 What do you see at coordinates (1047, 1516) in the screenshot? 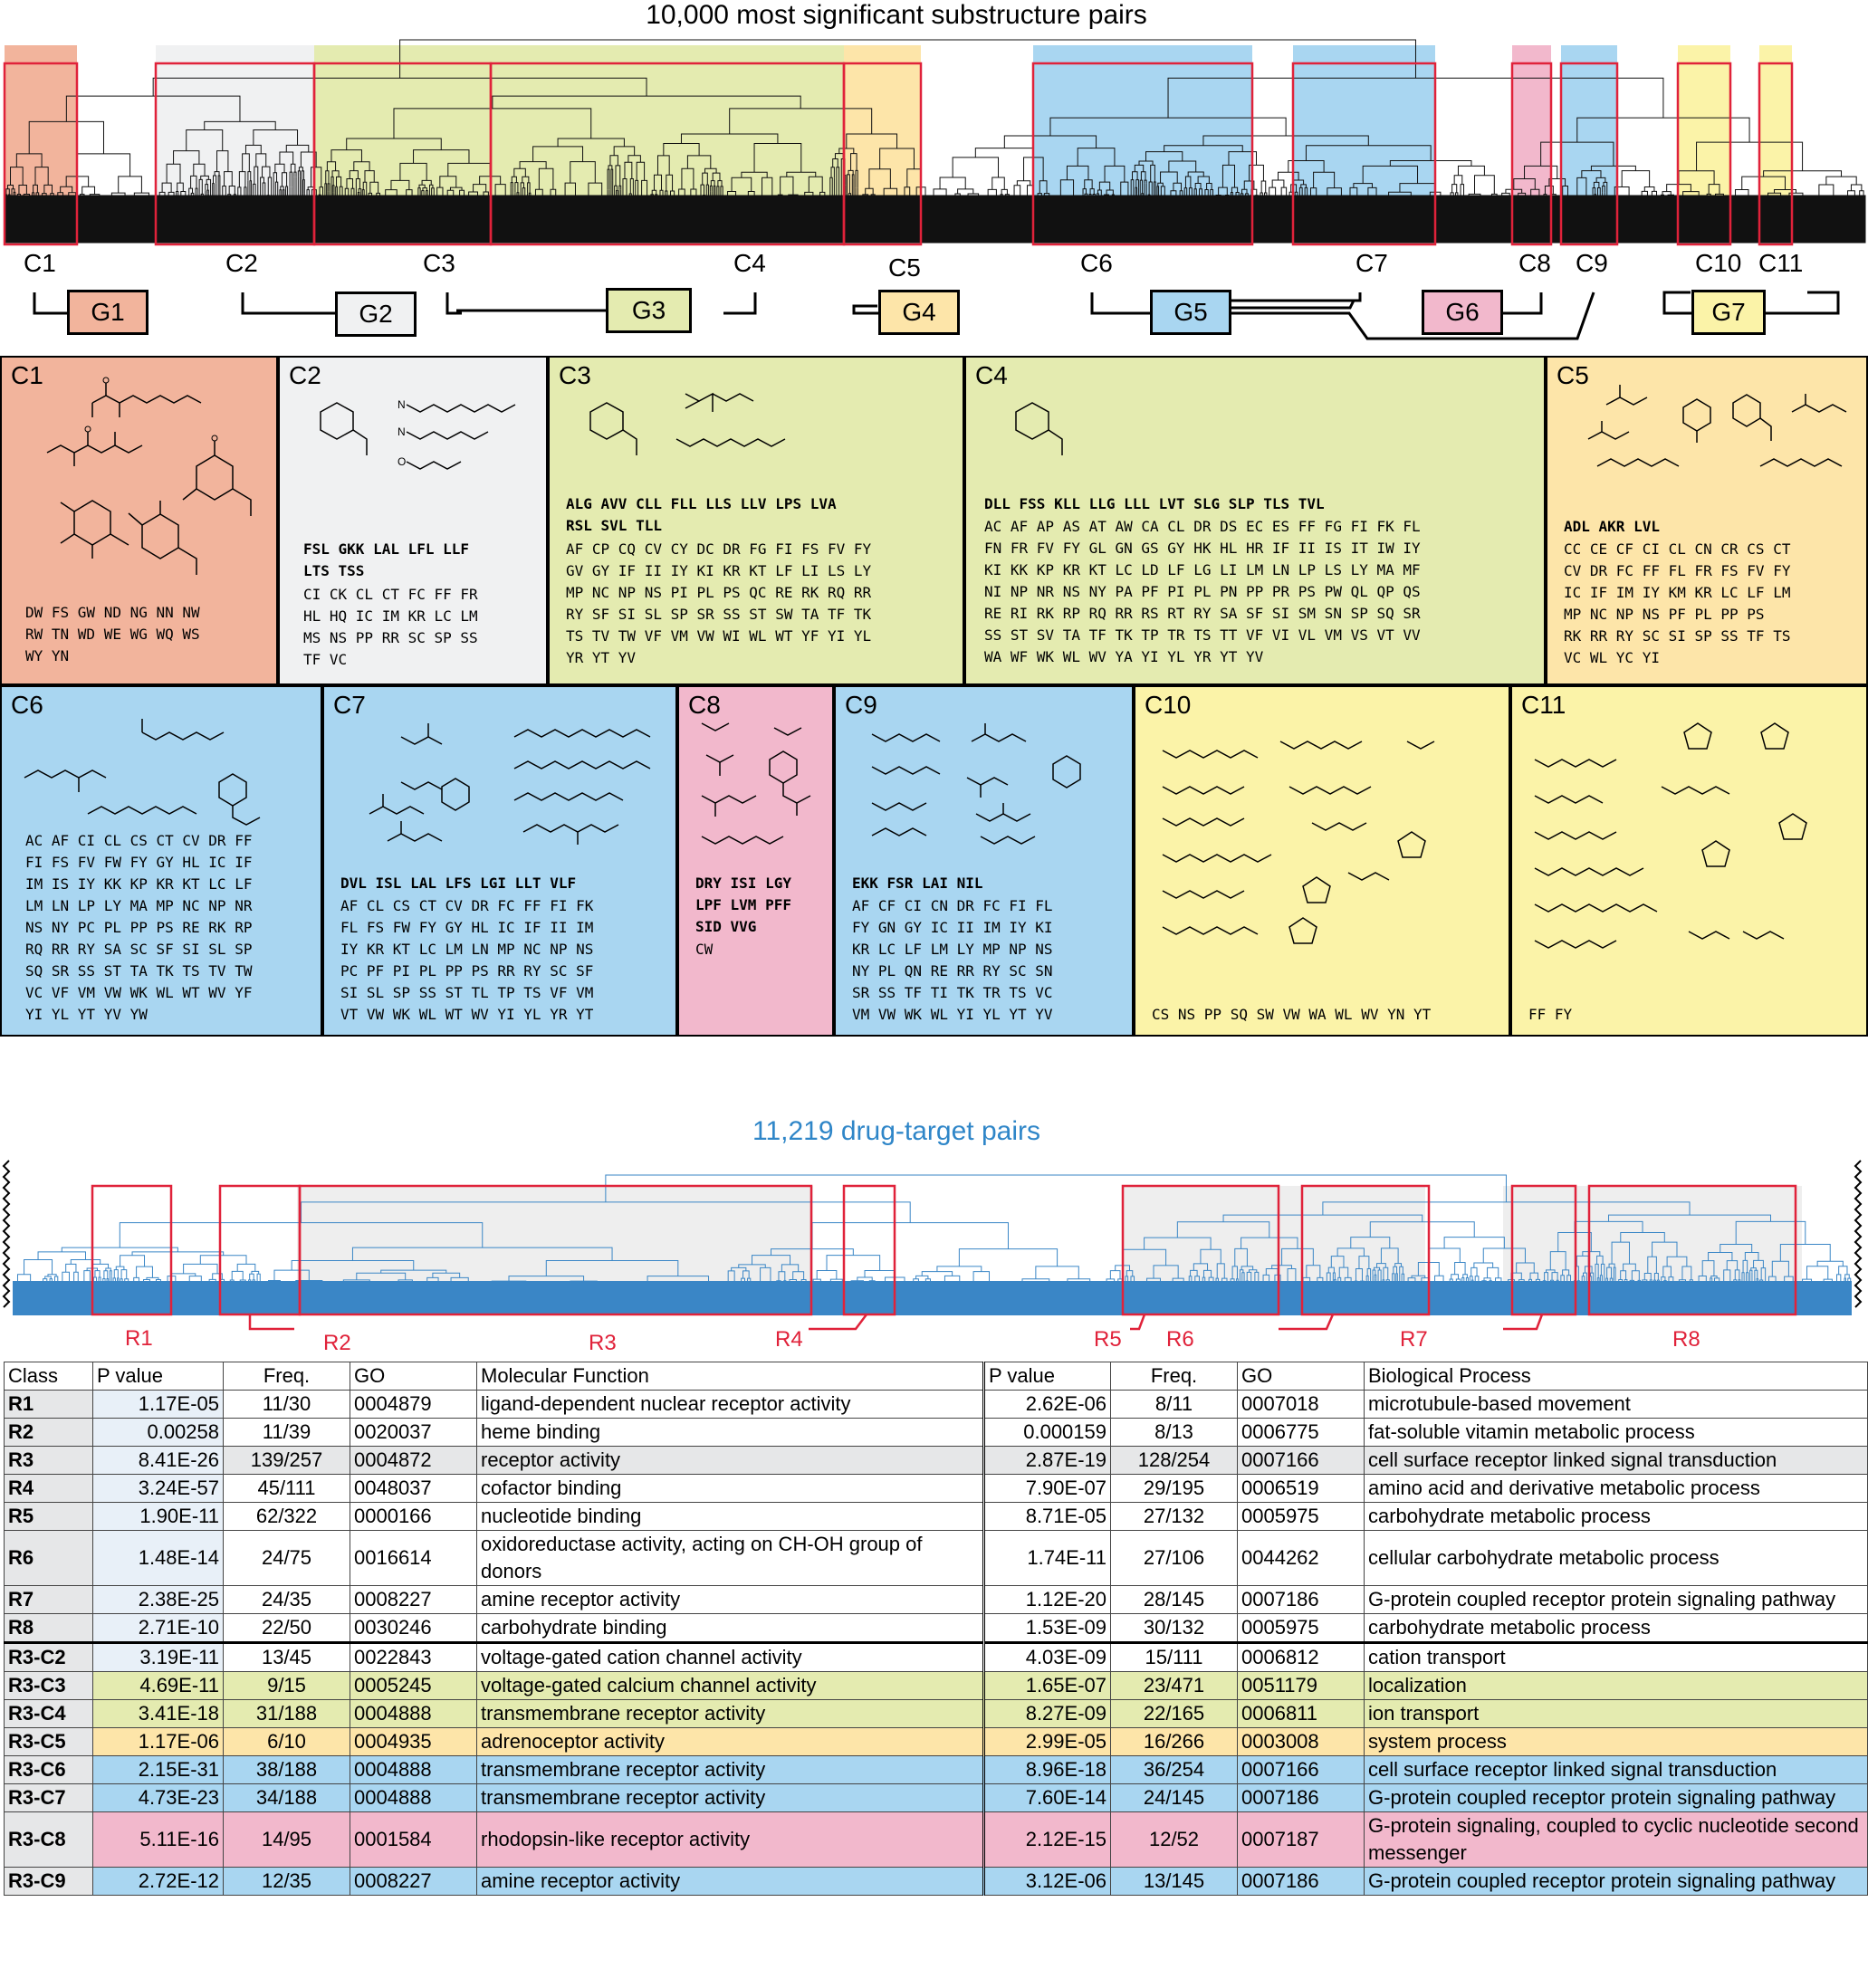
I see `bp-p-value: 8.71E-05` at bounding box center [1047, 1516].